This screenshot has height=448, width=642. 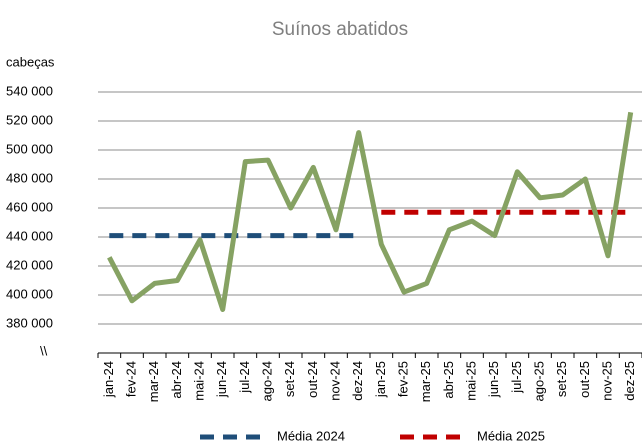 What do you see at coordinates (29, 90) in the screenshot?
I see `y-tick-label: 540 000` at bounding box center [29, 90].